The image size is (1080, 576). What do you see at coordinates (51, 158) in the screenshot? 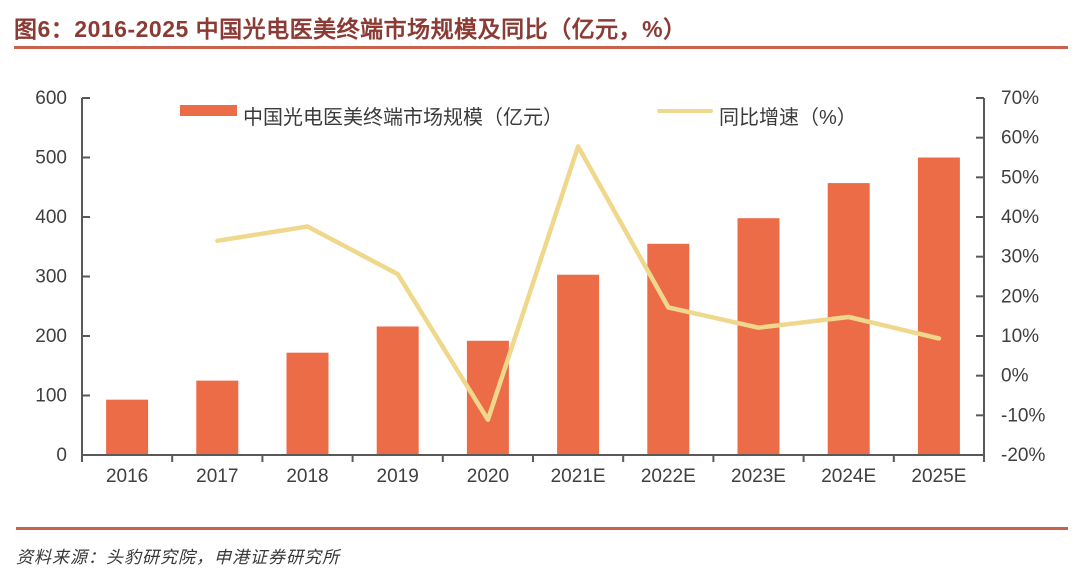
I see `left-axis-tick-label: 500` at bounding box center [51, 158].